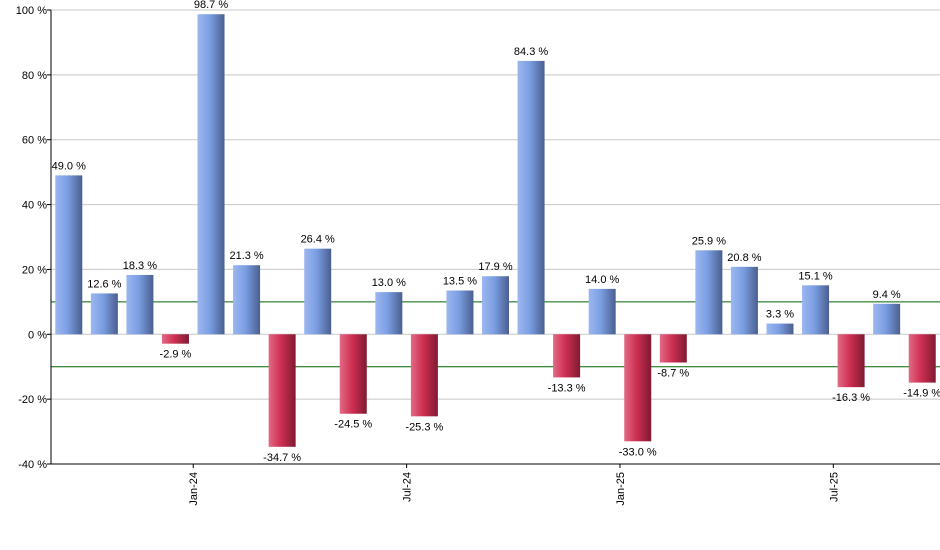  I want to click on data-label: 25.9 %, so click(709, 241).